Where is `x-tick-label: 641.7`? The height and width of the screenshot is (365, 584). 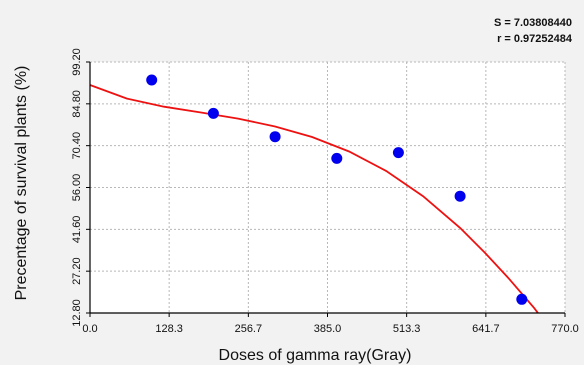 x-tick-label: 641.7 is located at coordinates (486, 329).